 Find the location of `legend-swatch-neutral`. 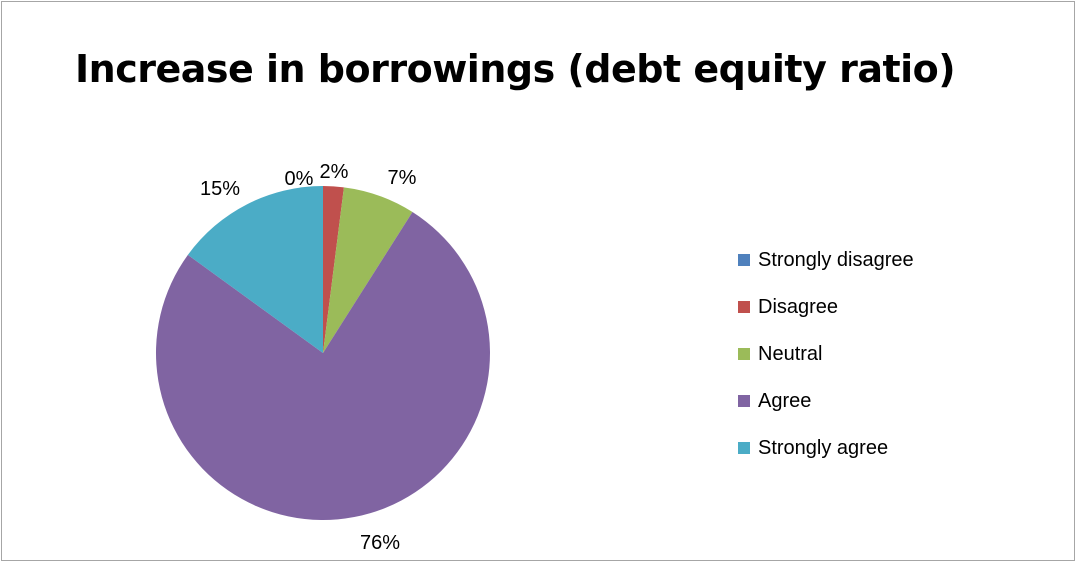

legend-swatch-neutral is located at coordinates (744, 354).